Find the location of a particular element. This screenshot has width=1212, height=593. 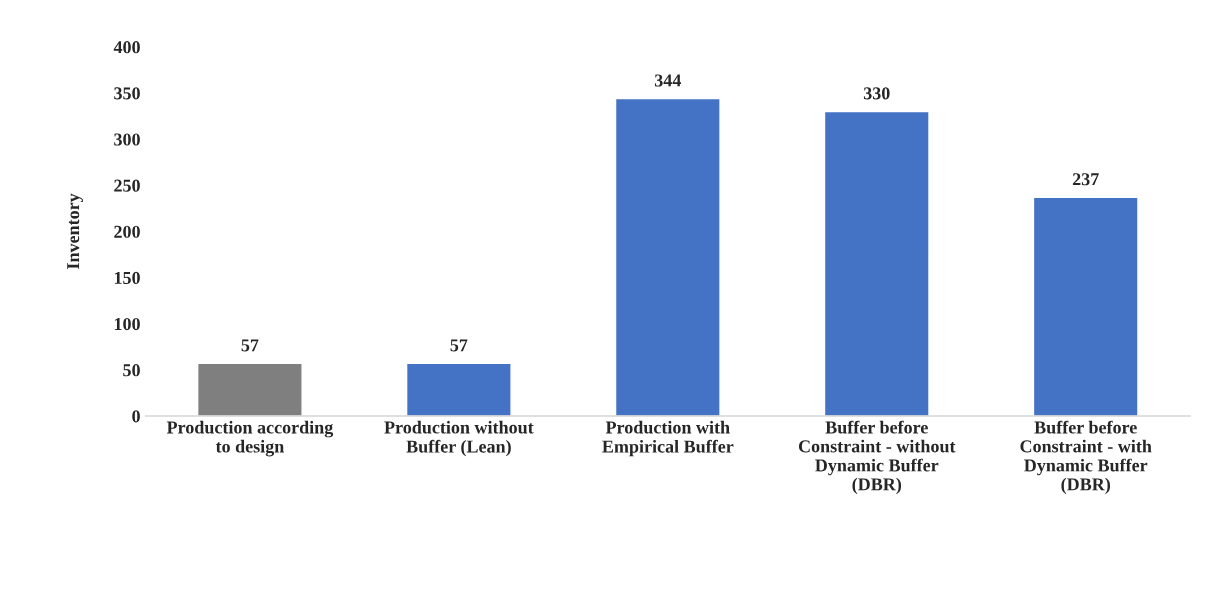

y-tick-label: 300 is located at coordinates (127, 139).